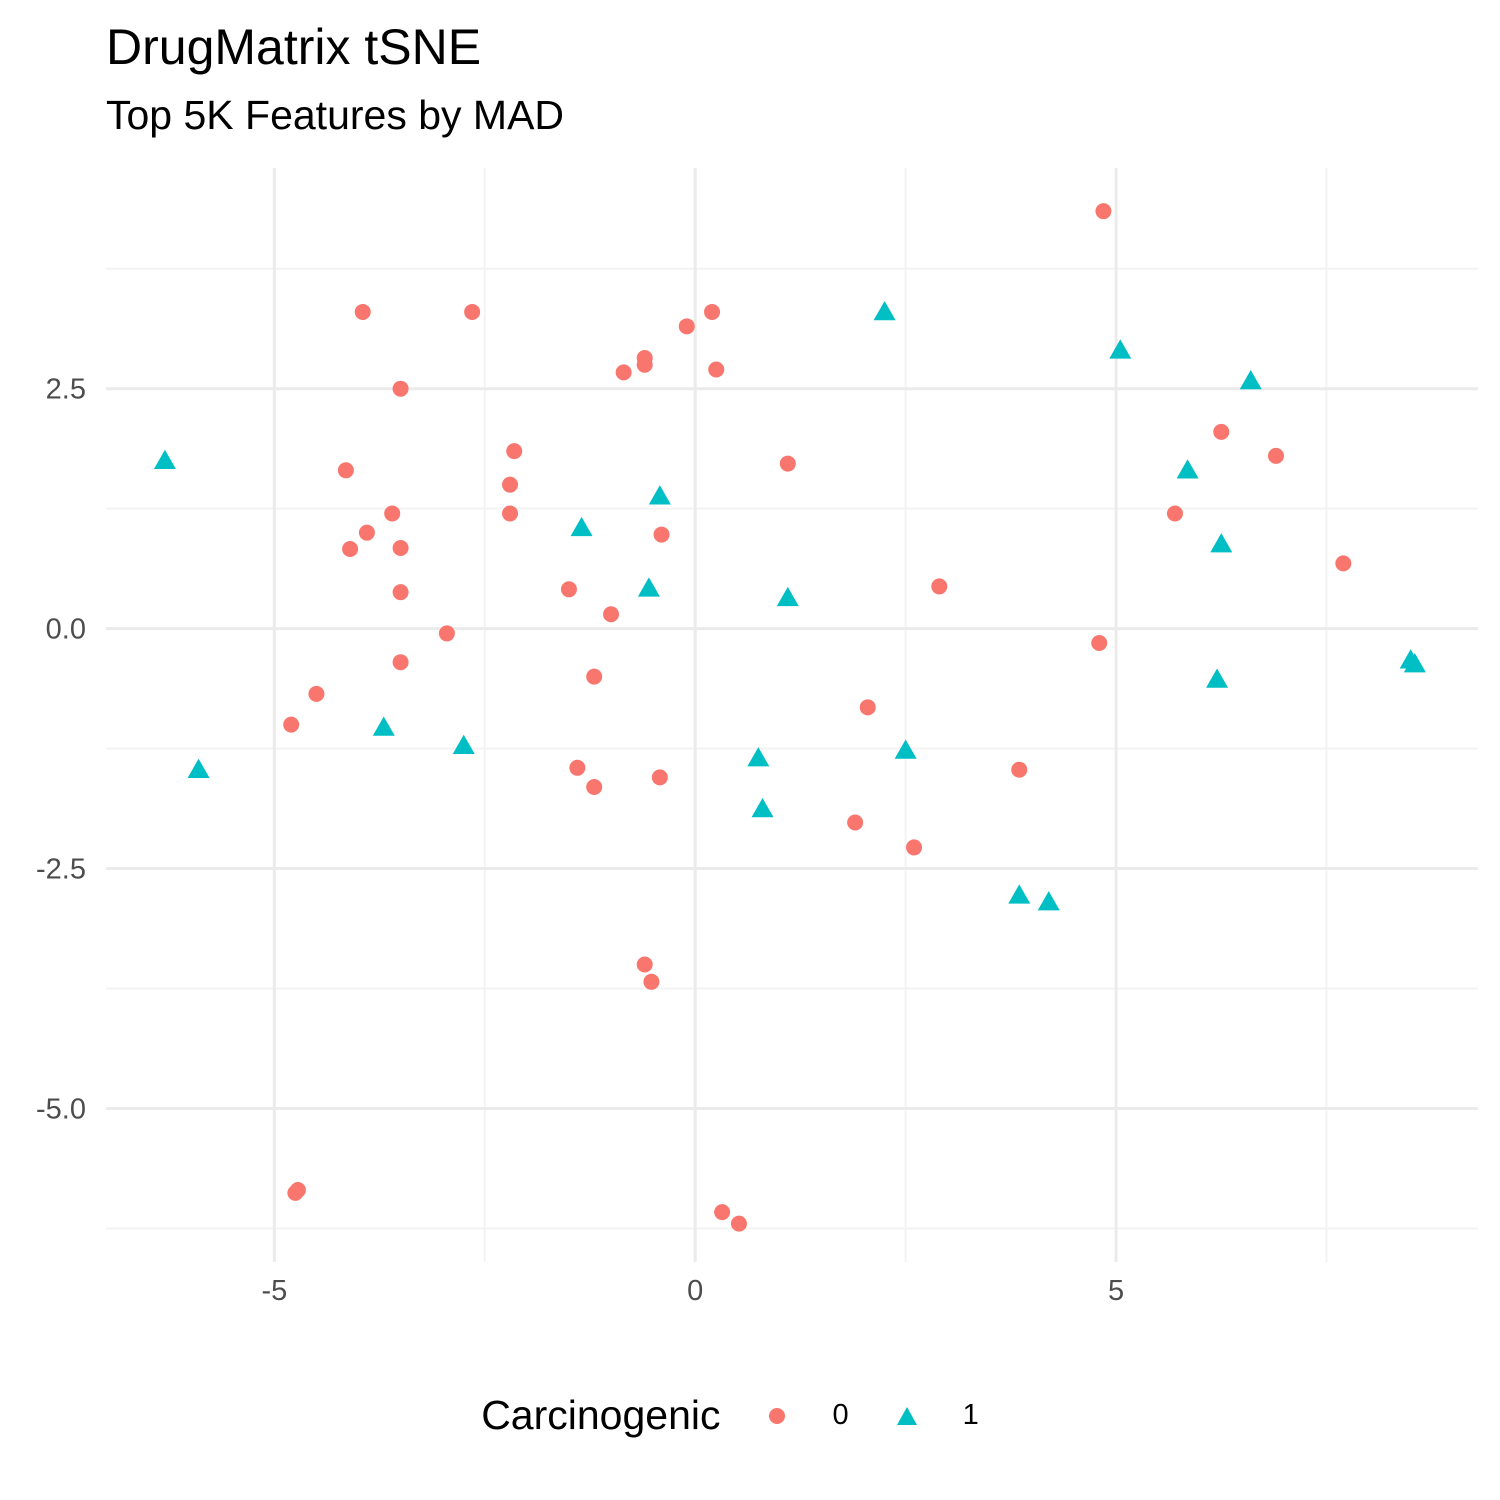 This screenshot has height=1500, width=1500. Describe the element at coordinates (840, 1415) in the screenshot. I see `legend-label-0: 0` at that location.